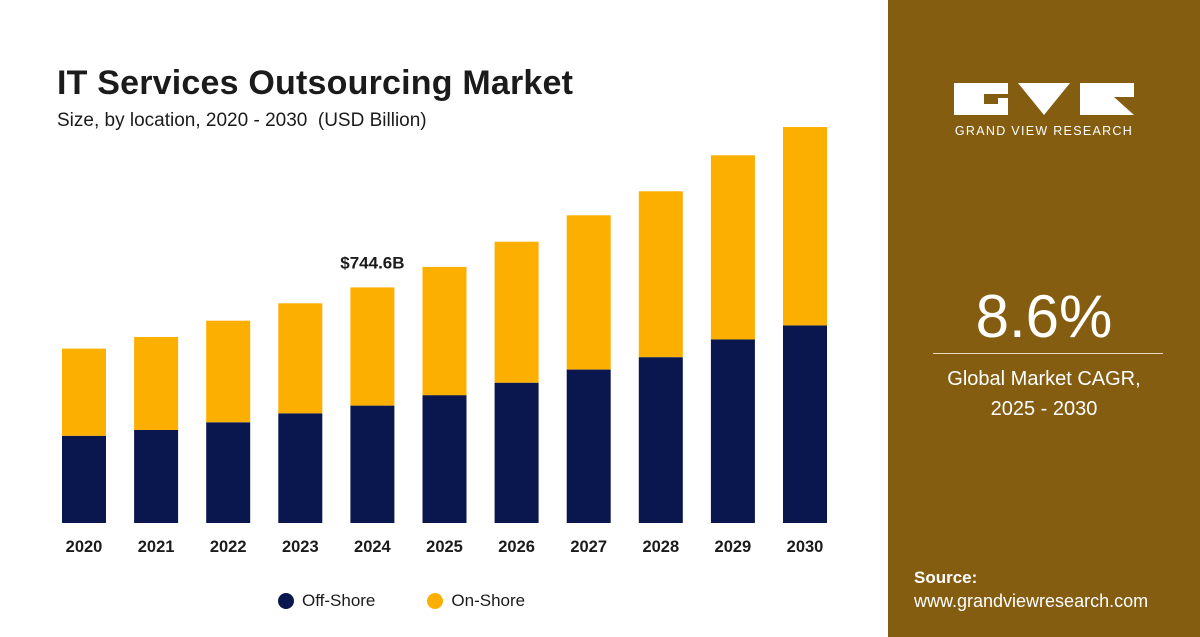 Image resolution: width=1200 pixels, height=637 pixels. Describe the element at coordinates (516, 312) in the screenshot. I see `bar-on-shore-2026` at that location.